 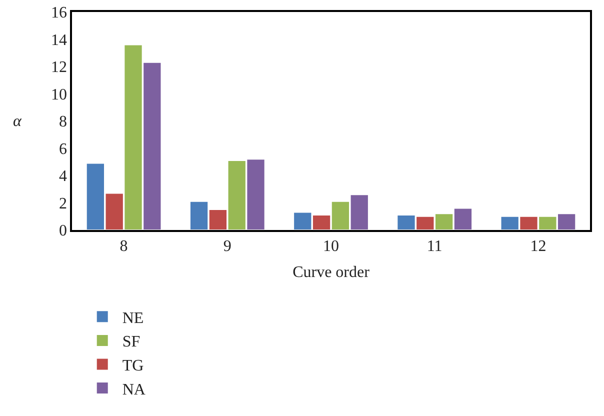 I want to click on y-tick-label: 2, so click(x=63, y=203).